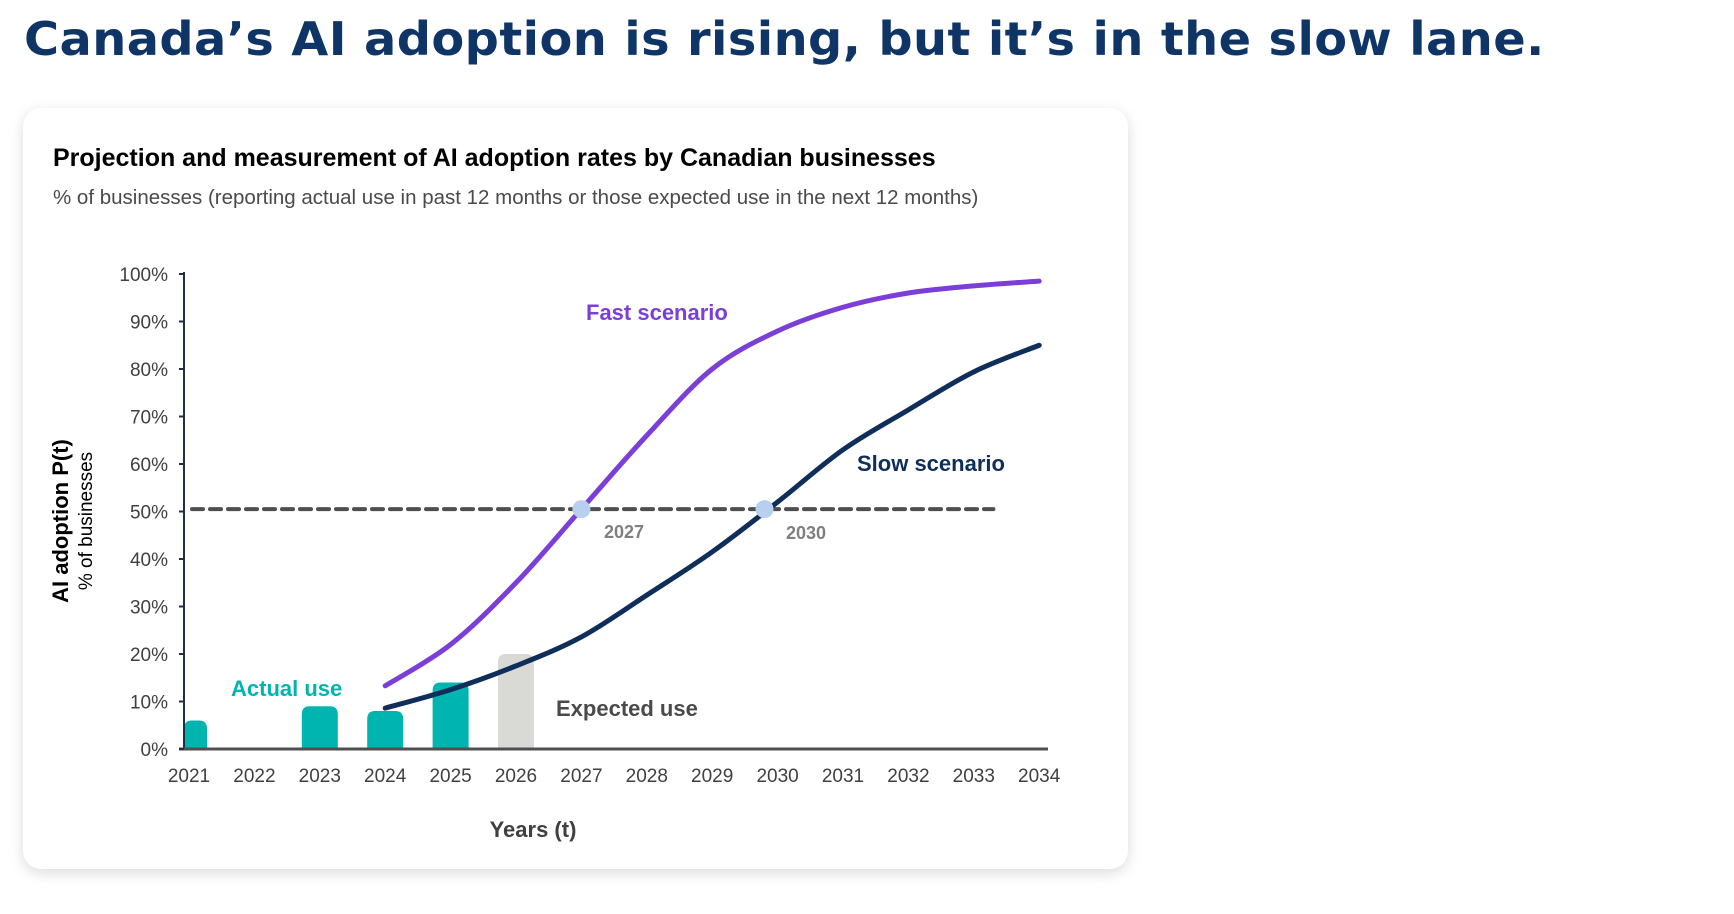  Describe the element at coordinates (149, 418) in the screenshot. I see `y-tick-label: 70%` at that location.